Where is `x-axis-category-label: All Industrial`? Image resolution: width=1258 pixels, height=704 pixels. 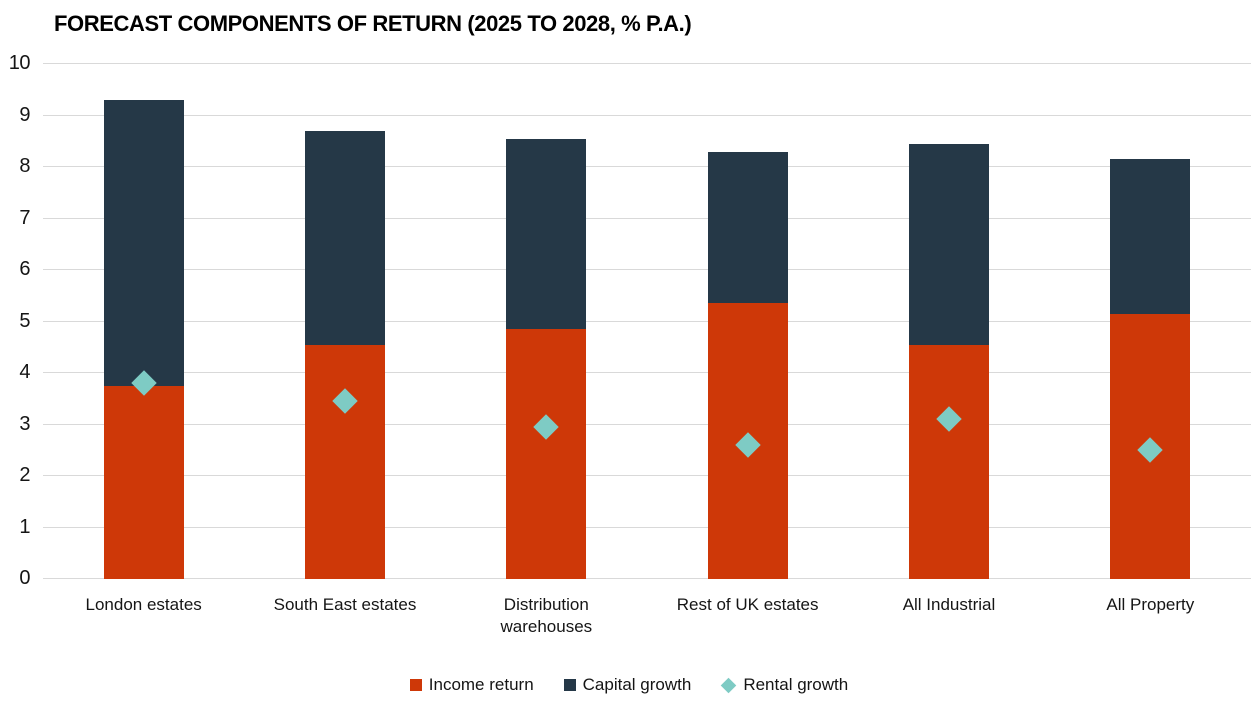
x-axis-category-label: All Industrial is located at coordinates (949, 604).